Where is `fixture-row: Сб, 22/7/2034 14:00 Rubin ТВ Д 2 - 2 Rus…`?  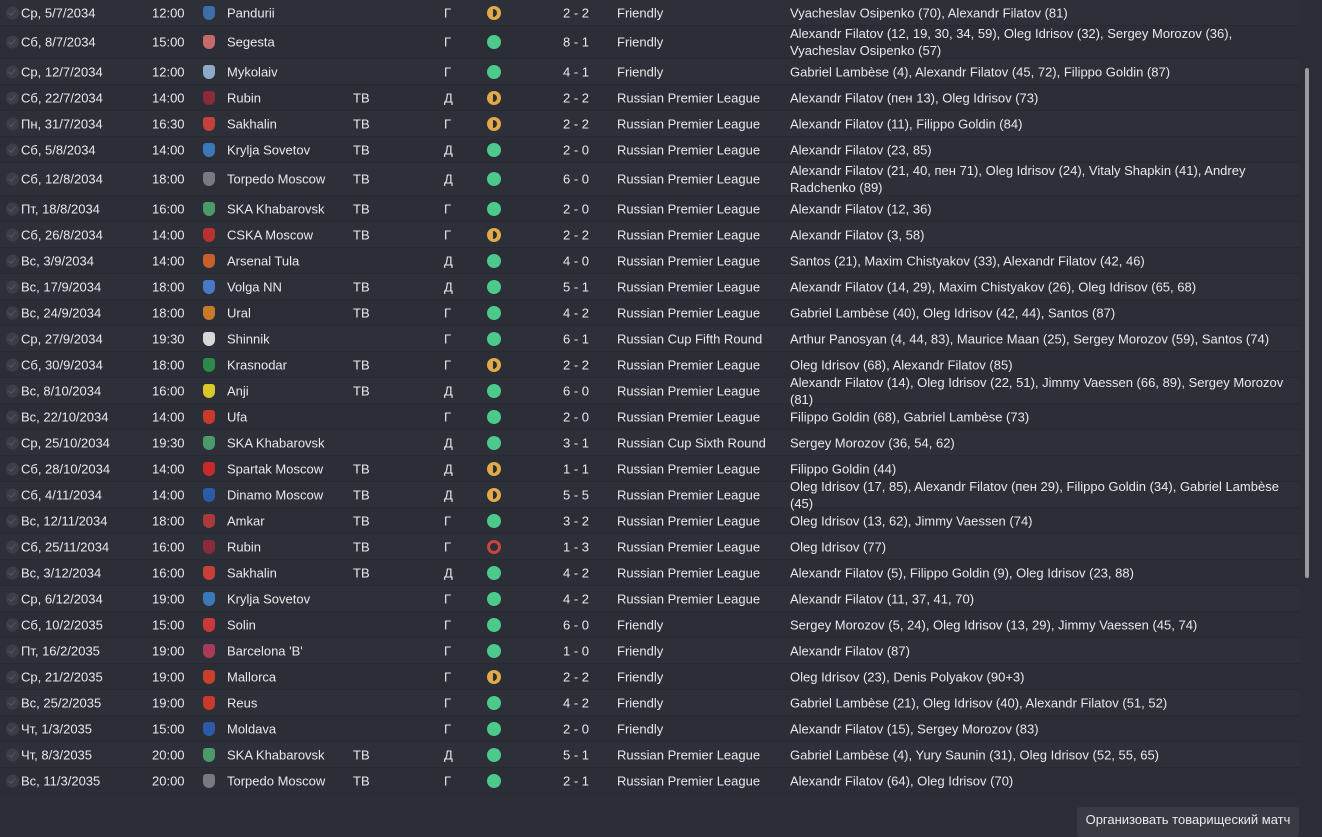 fixture-row: Сб, 22/7/2034 14:00 Rubin ТВ Д 2 - 2 Rus… is located at coordinates (650, 98).